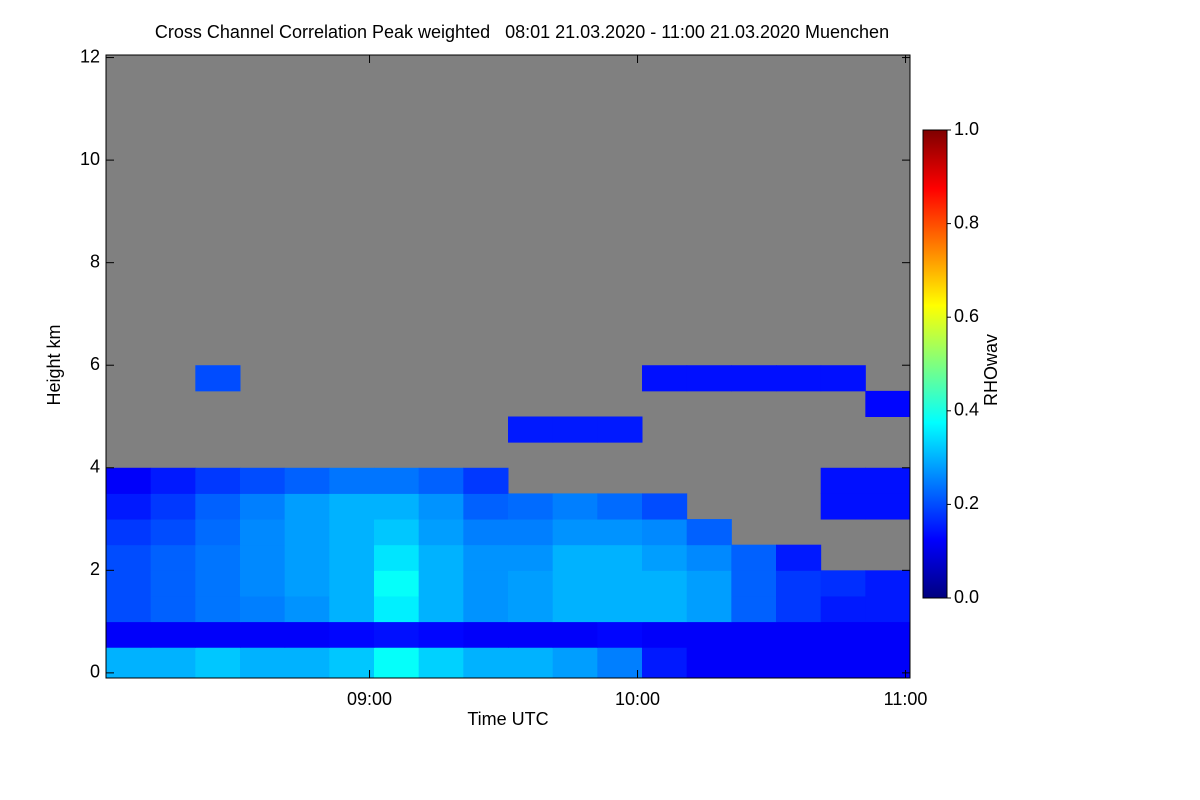  I want to click on y-tick-label: 0, so click(95, 672).